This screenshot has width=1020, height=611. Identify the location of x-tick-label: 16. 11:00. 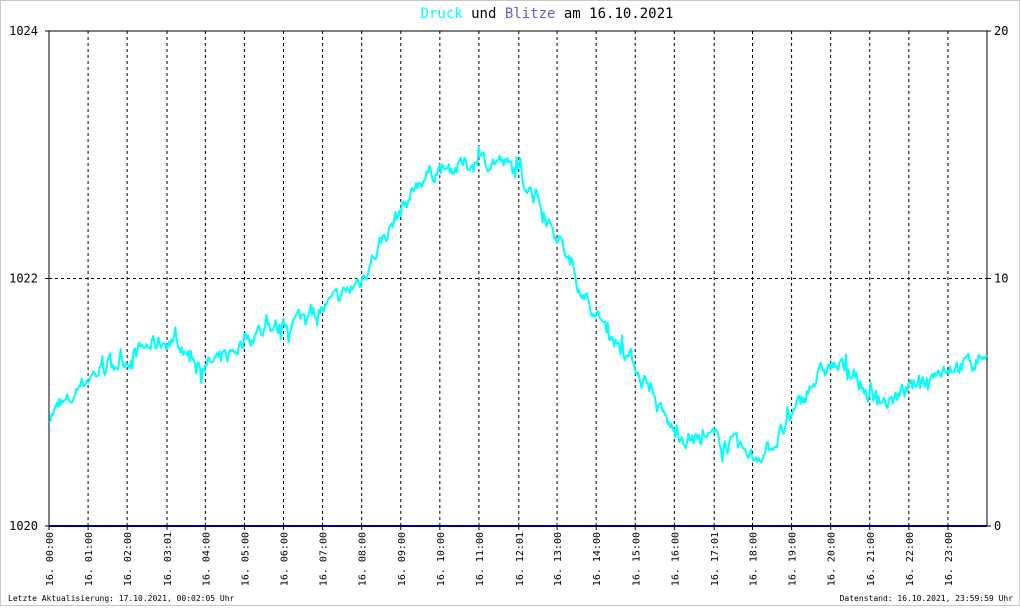
(480, 559).